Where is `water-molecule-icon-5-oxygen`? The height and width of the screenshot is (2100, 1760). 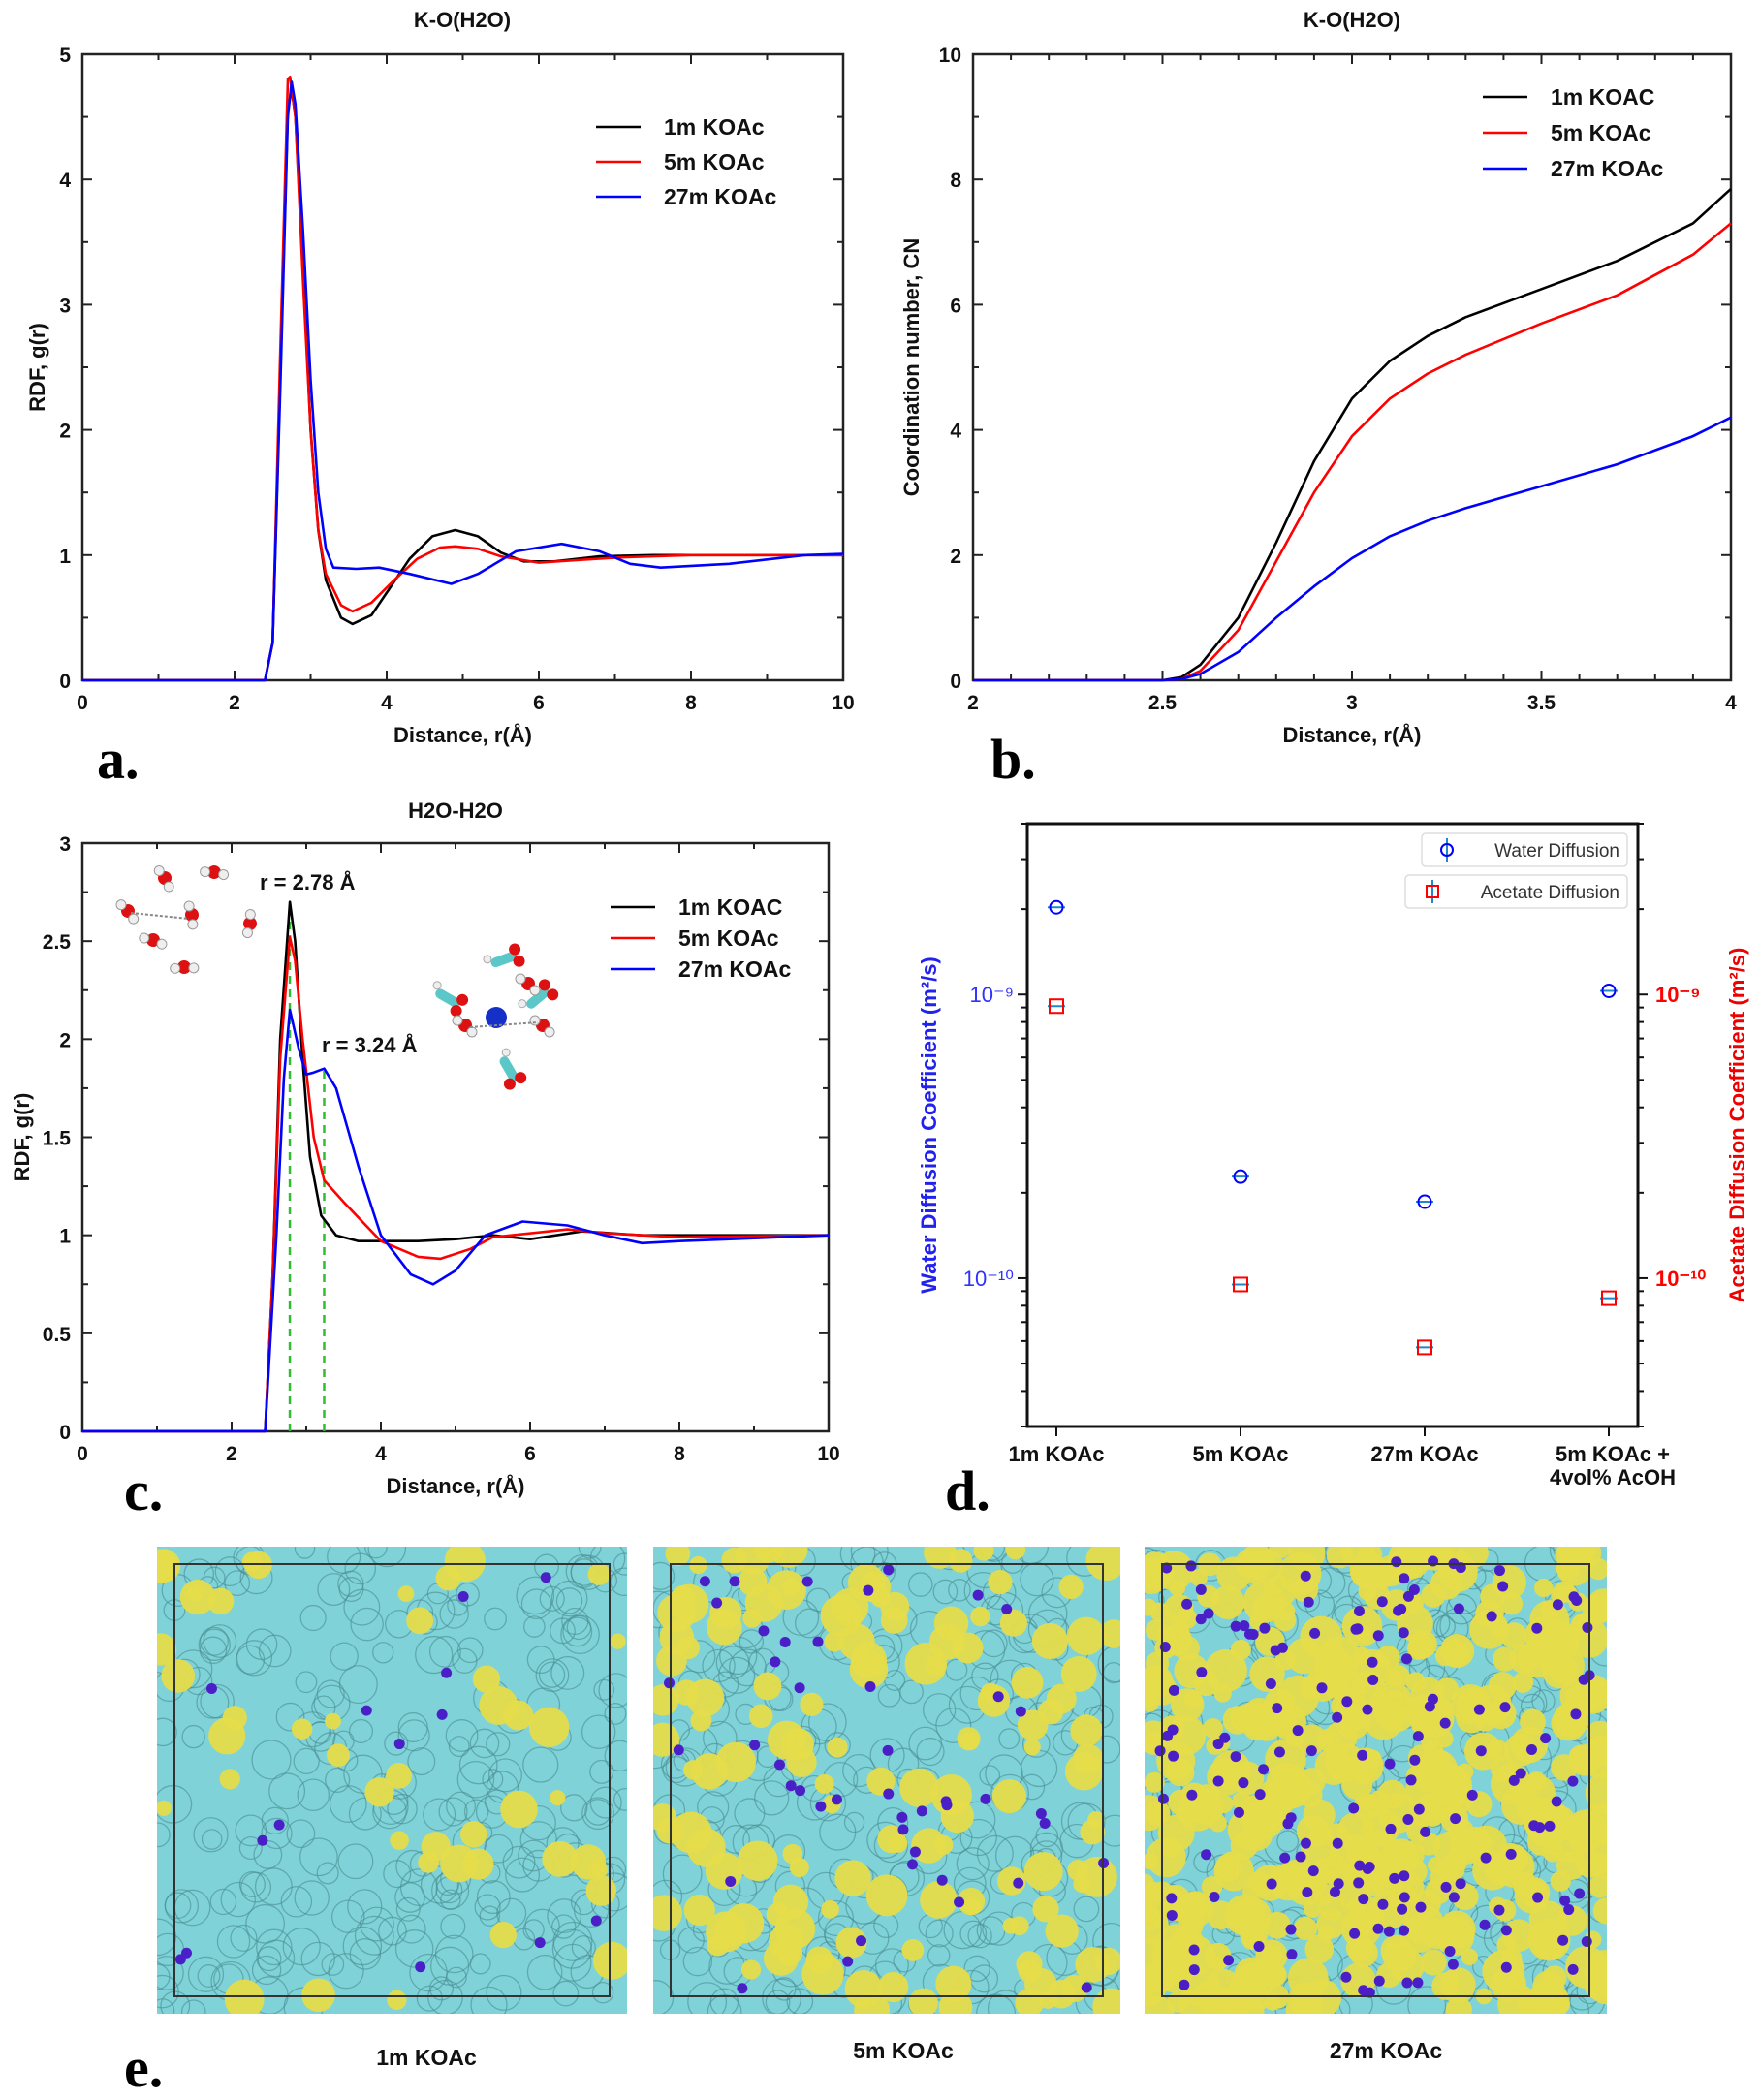 water-molecule-icon-5-oxygen is located at coordinates (153, 940).